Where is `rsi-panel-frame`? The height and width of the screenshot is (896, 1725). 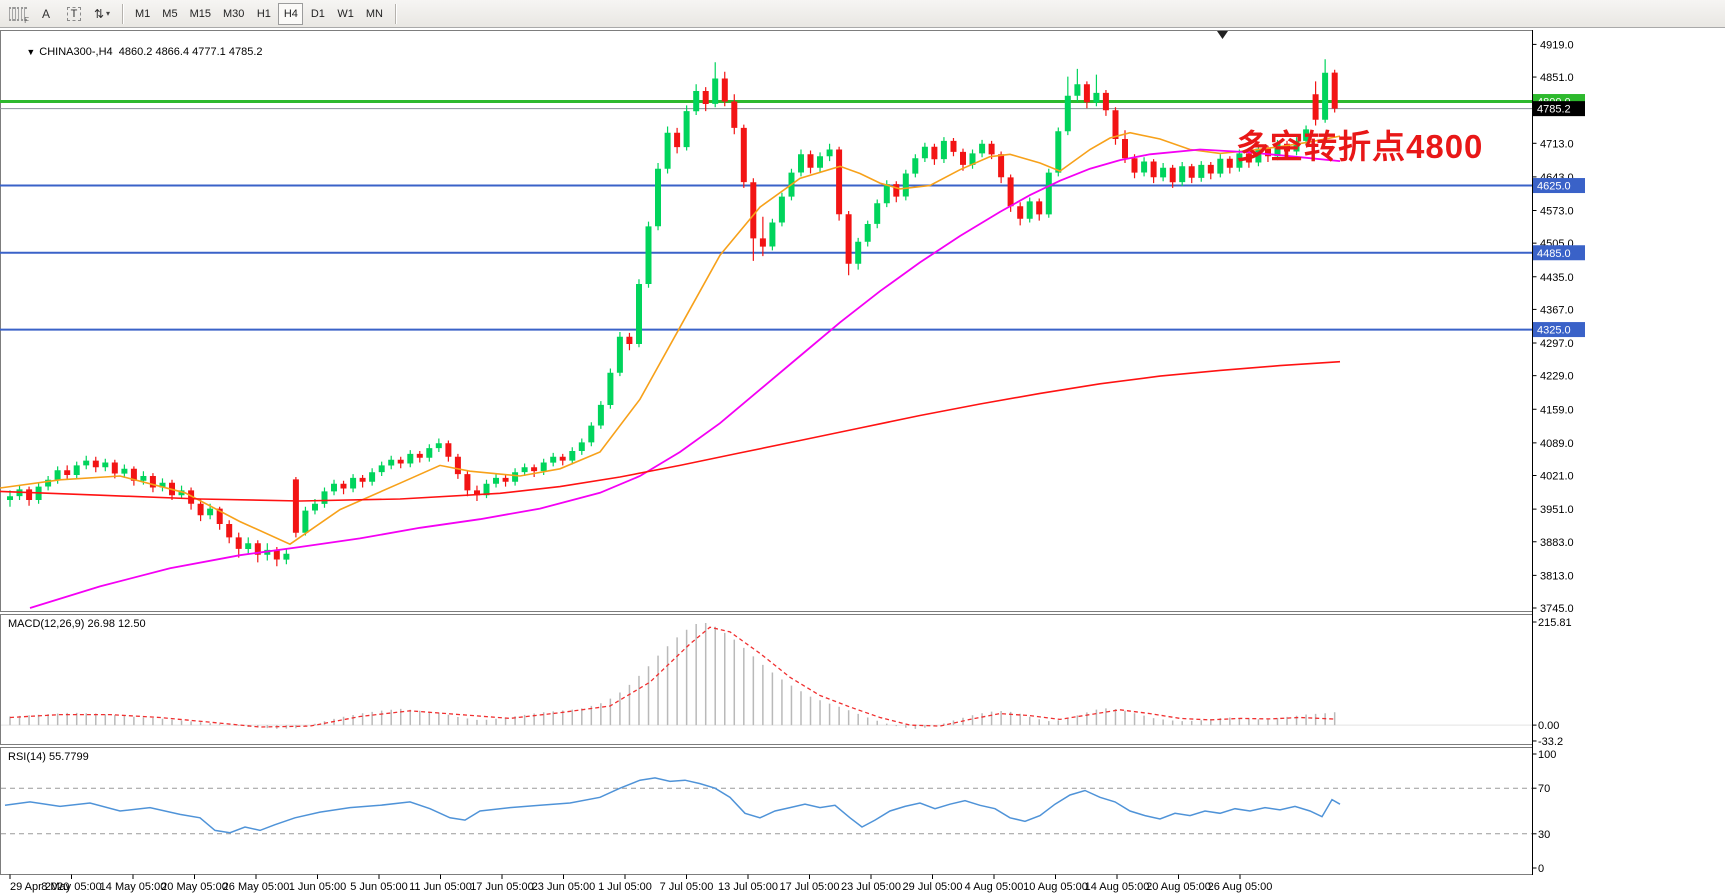 rsi-panel-frame is located at coordinates (766, 811).